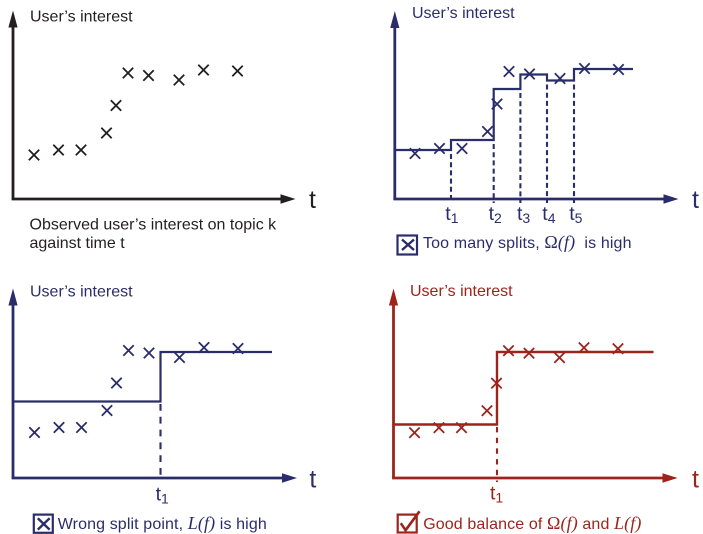  What do you see at coordinates (78, 243) in the screenshot?
I see `svg-text: against time t` at bounding box center [78, 243].